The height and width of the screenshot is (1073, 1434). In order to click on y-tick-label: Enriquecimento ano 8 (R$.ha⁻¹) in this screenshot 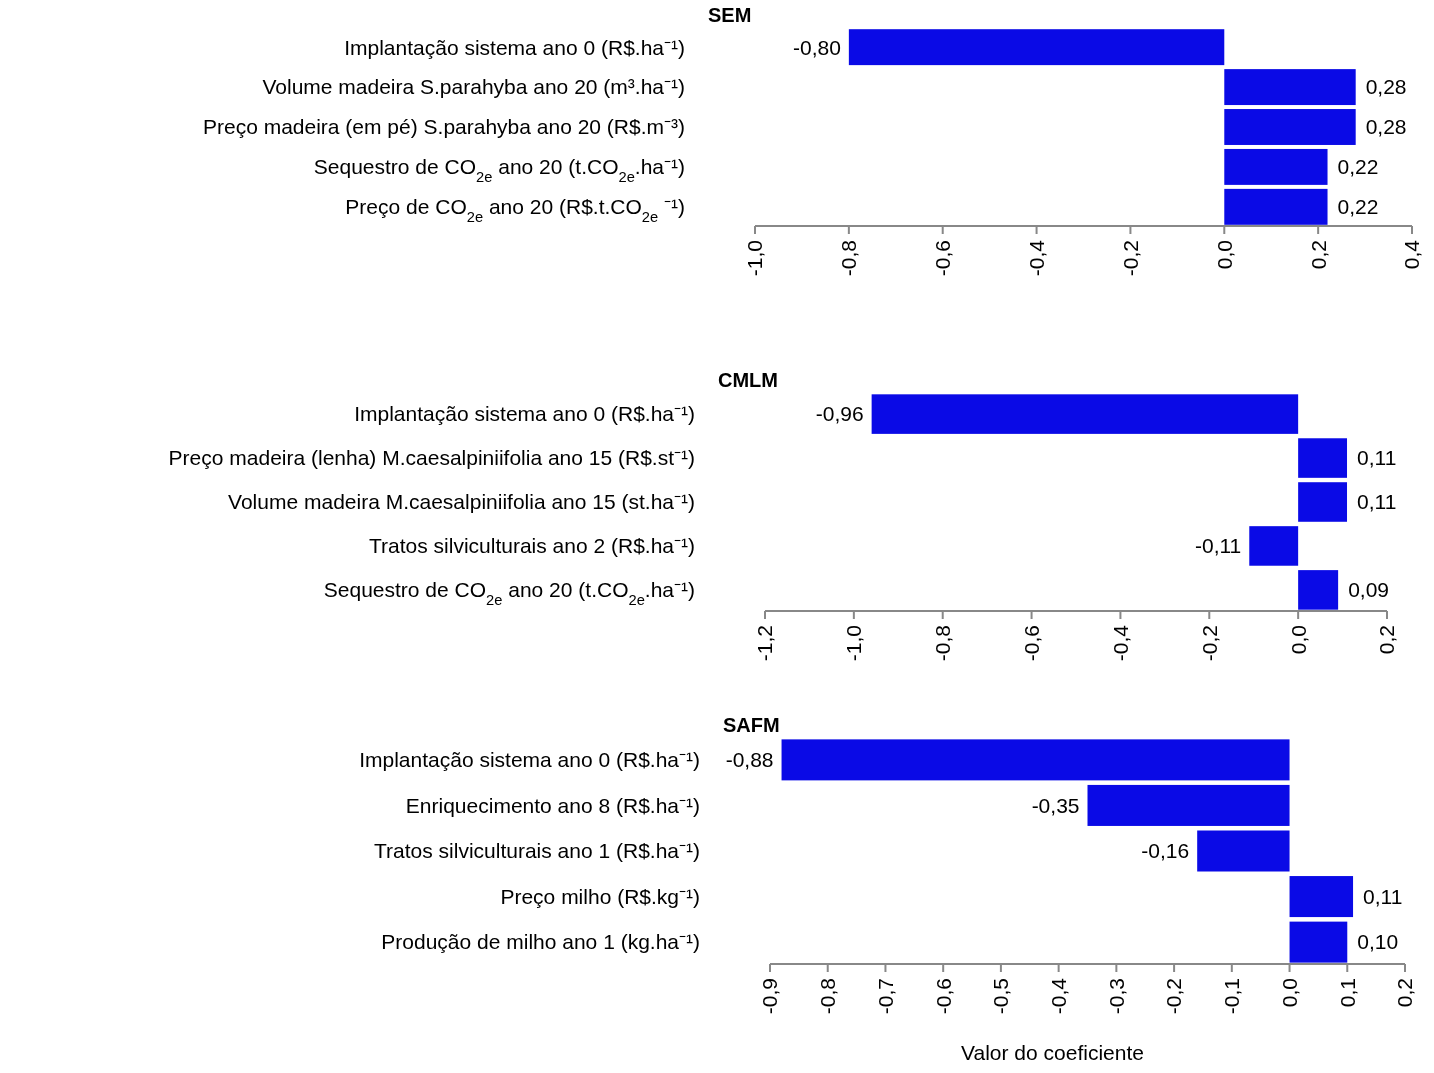, I will do `click(552, 805)`.